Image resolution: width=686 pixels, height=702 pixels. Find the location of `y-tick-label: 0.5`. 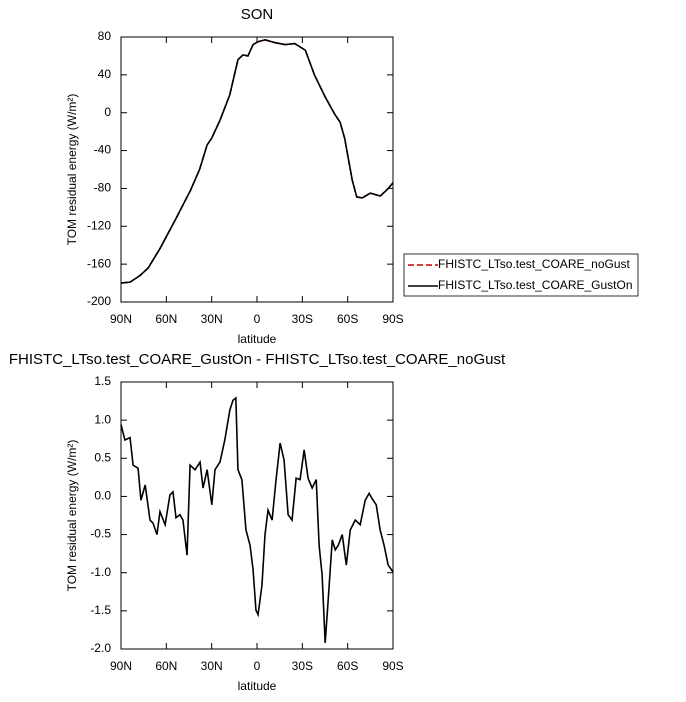

y-tick-label: 0.5 is located at coordinates (102, 457).